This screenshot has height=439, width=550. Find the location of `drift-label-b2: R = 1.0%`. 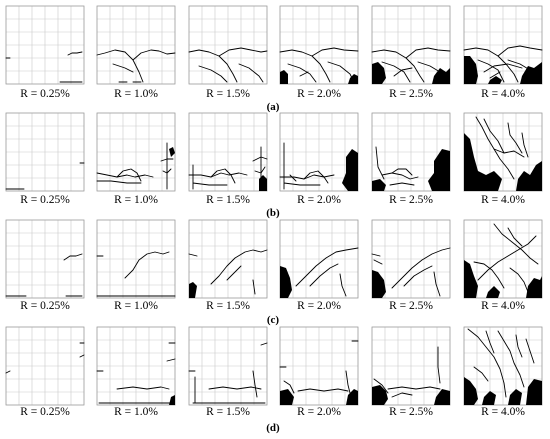

drift-label-b2: R = 1.0% is located at coordinates (136, 200).